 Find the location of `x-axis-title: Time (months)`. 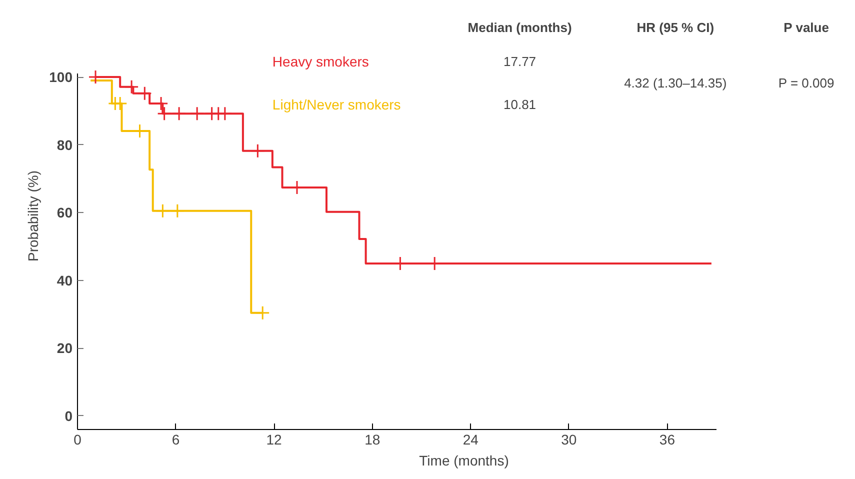

x-axis-title: Time (months) is located at coordinates (464, 460).